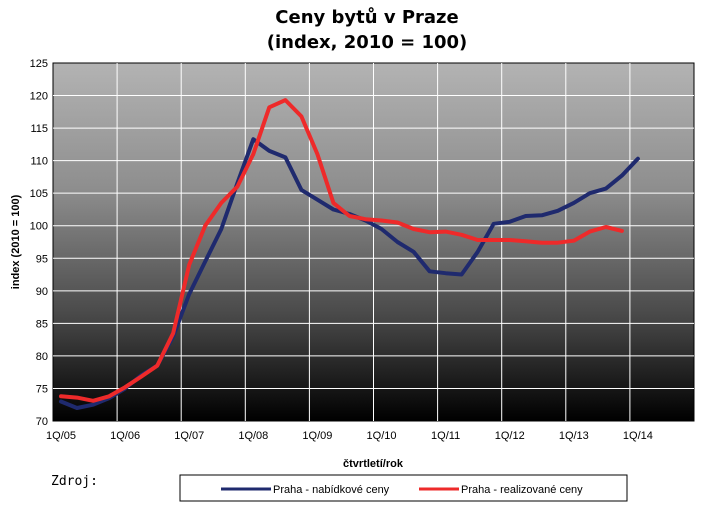  Describe the element at coordinates (317, 436) in the screenshot. I see `x-tick-label: 1Q/09` at that location.